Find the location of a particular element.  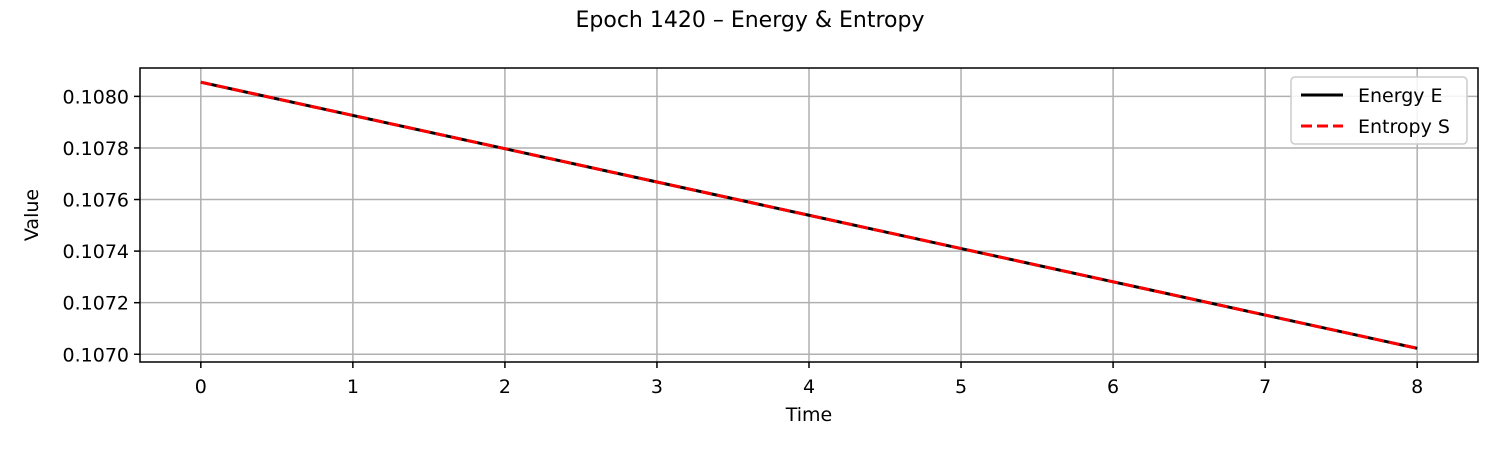

legend: Energy E Entropy S is located at coordinates (1379, 110).